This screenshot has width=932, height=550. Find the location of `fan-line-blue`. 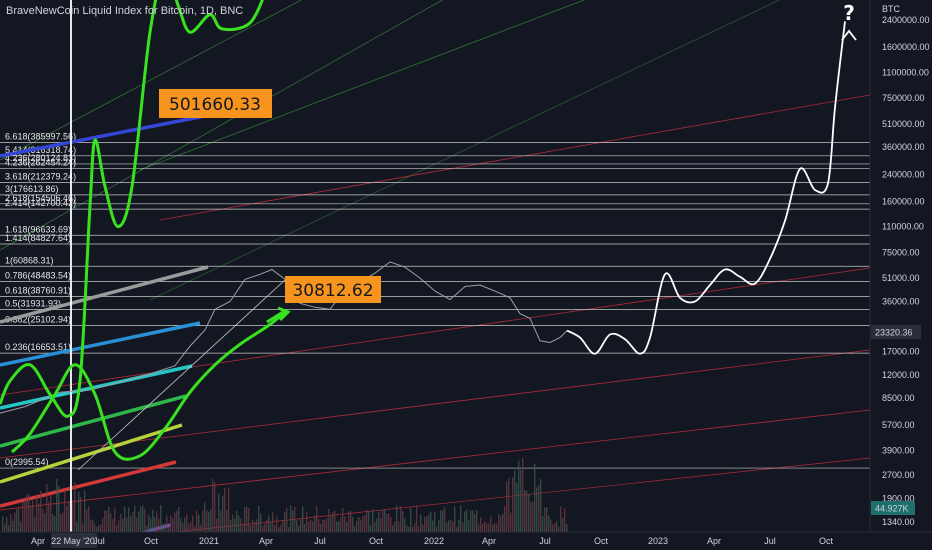

fan-line-blue is located at coordinates (103, 136).